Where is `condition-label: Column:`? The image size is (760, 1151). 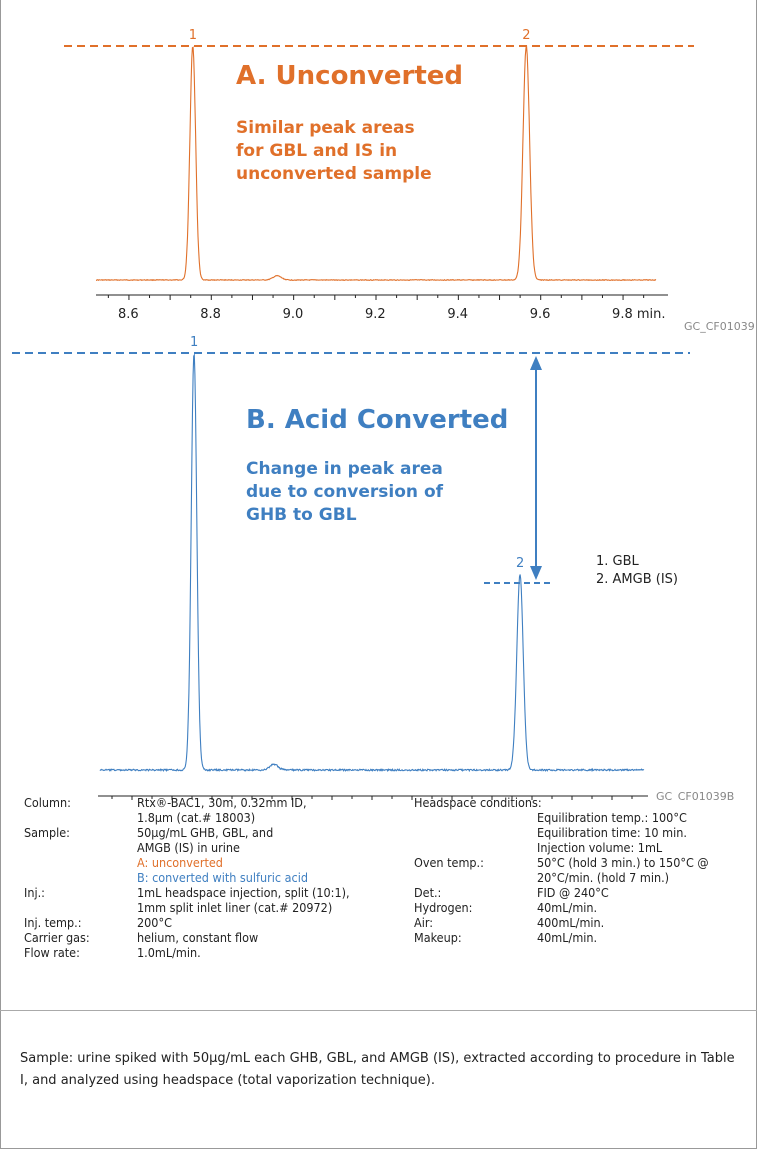 condition-label: Column: is located at coordinates (47, 802).